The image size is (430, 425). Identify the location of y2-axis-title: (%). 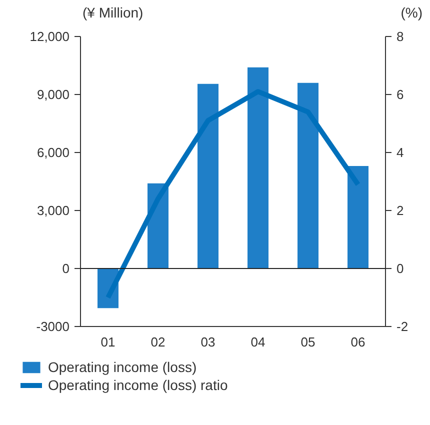
(411, 12).